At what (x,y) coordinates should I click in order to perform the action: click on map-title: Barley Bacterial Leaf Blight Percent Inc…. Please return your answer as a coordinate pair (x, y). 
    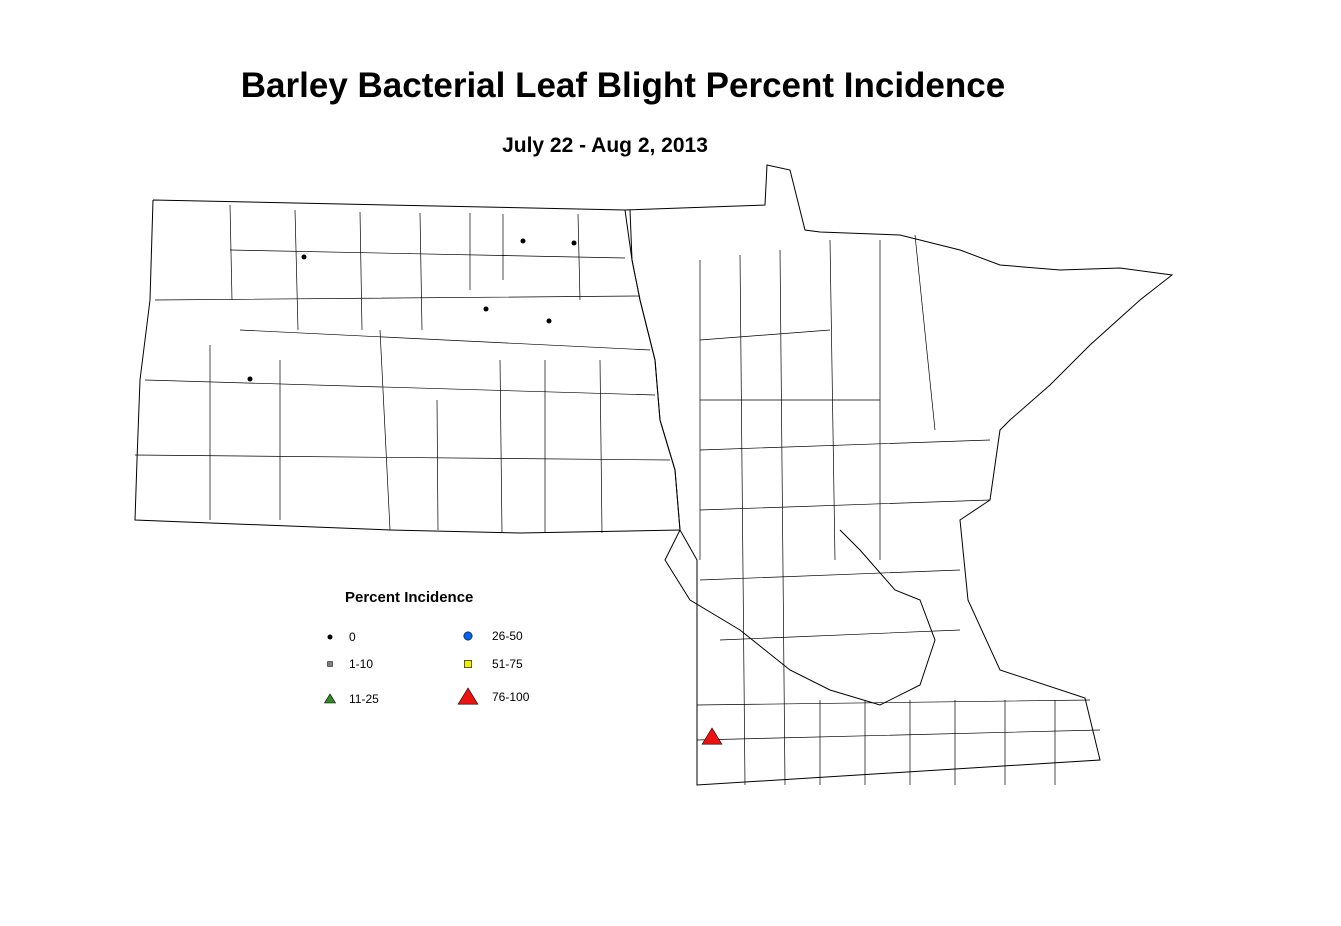
    Looking at the image, I should click on (623, 85).